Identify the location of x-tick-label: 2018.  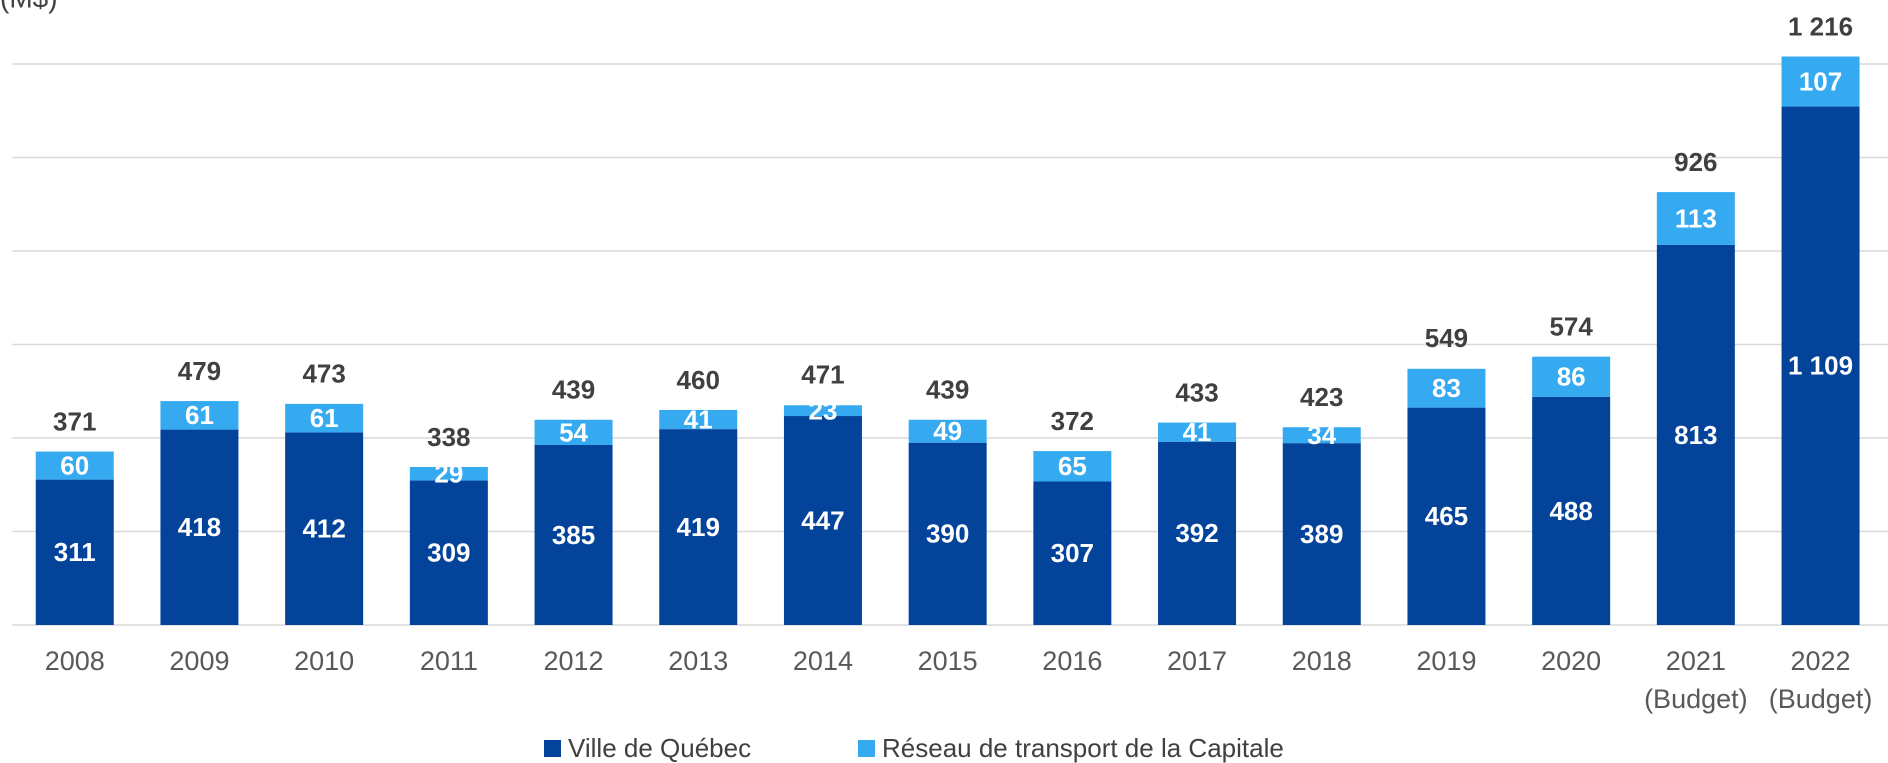
(1322, 661).